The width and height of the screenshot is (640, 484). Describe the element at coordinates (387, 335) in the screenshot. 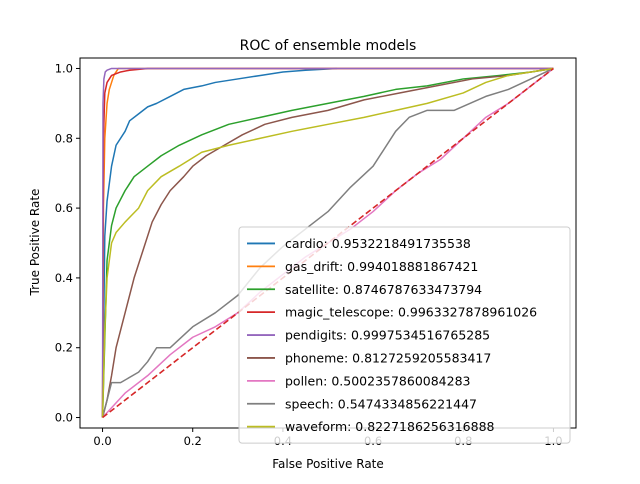

I see `legend-label: pendigits: 0.9997534516765285` at that location.